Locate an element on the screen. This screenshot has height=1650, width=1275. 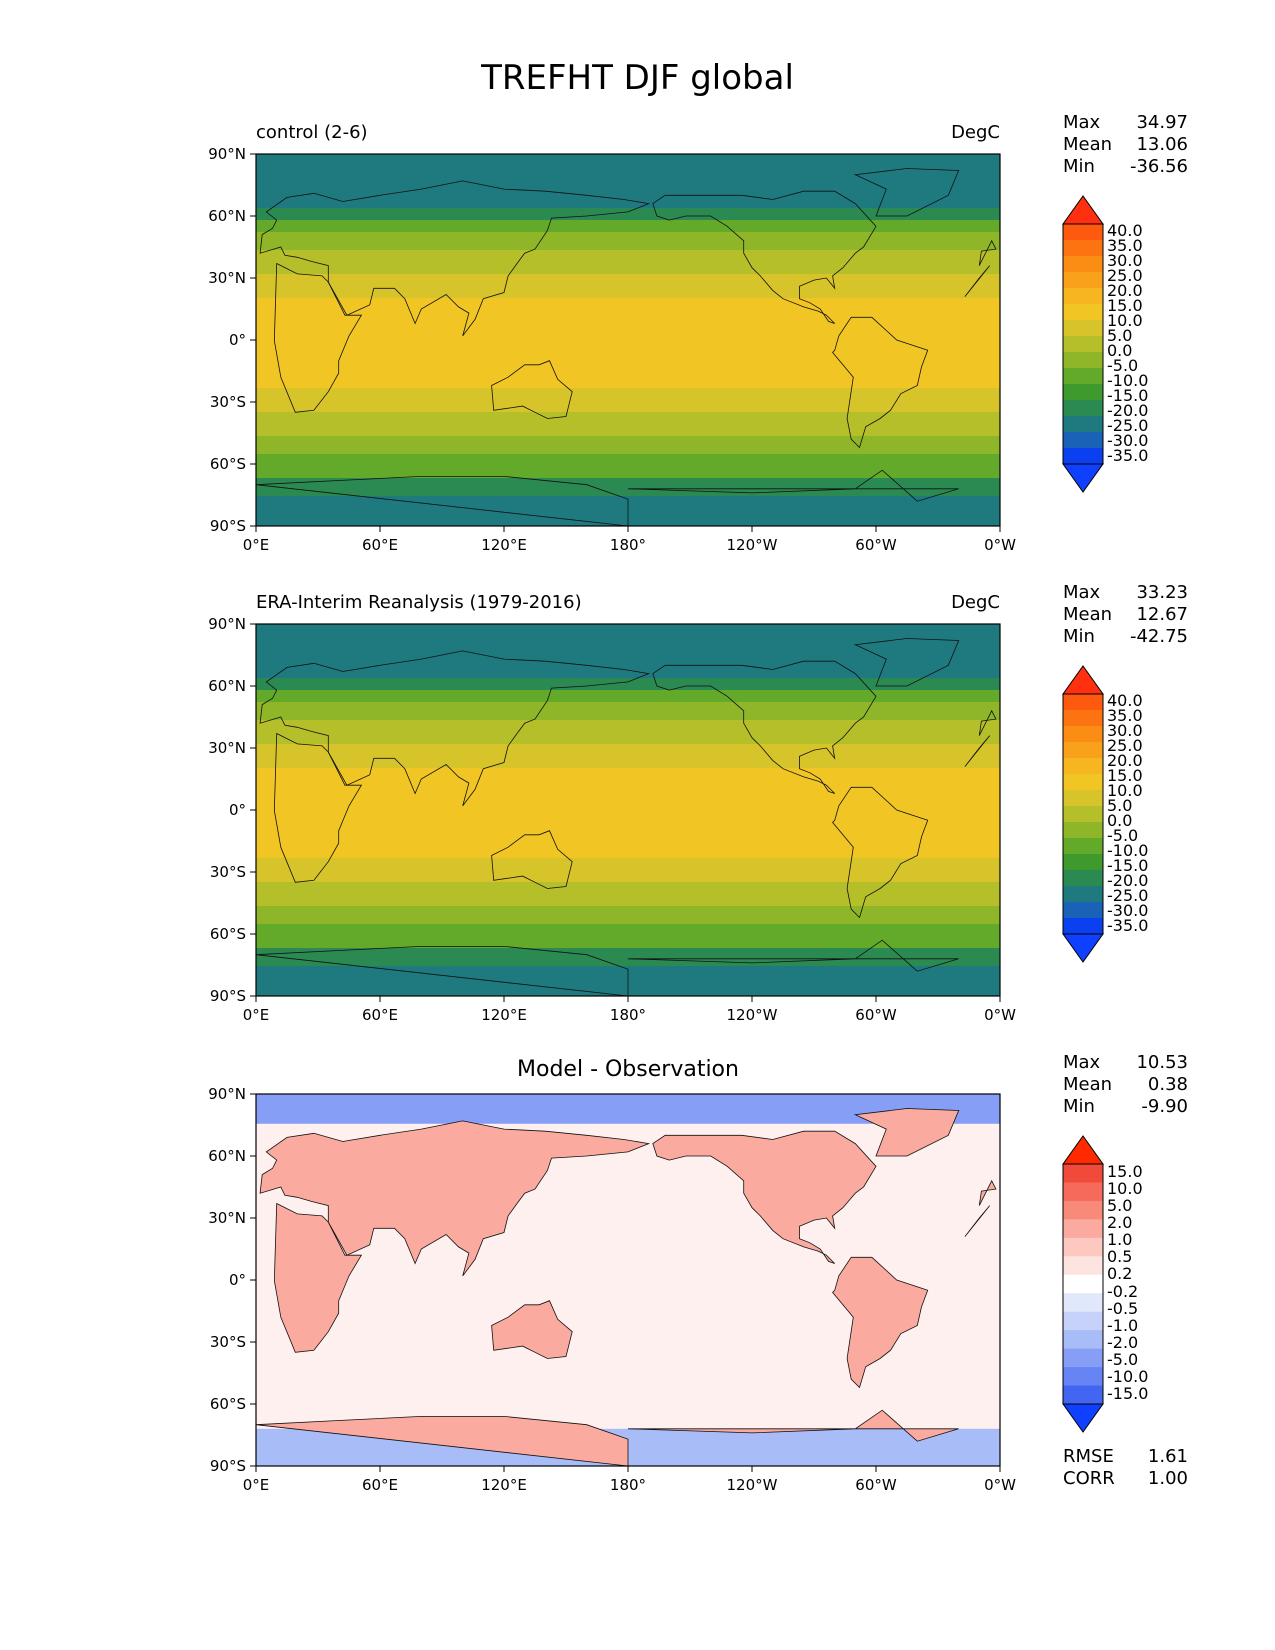
colorbar-label: 40.0 is located at coordinates (1125, 230).